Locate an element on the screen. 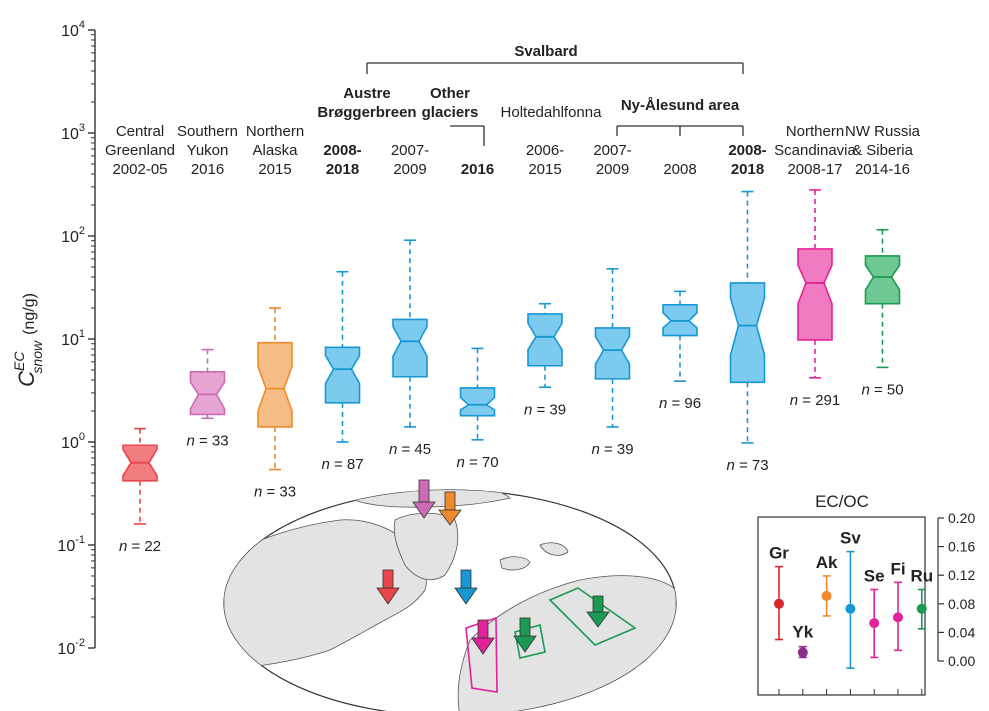 This screenshot has height=711, width=989. y-tick-label: 10⁴ is located at coordinates (73, 29).